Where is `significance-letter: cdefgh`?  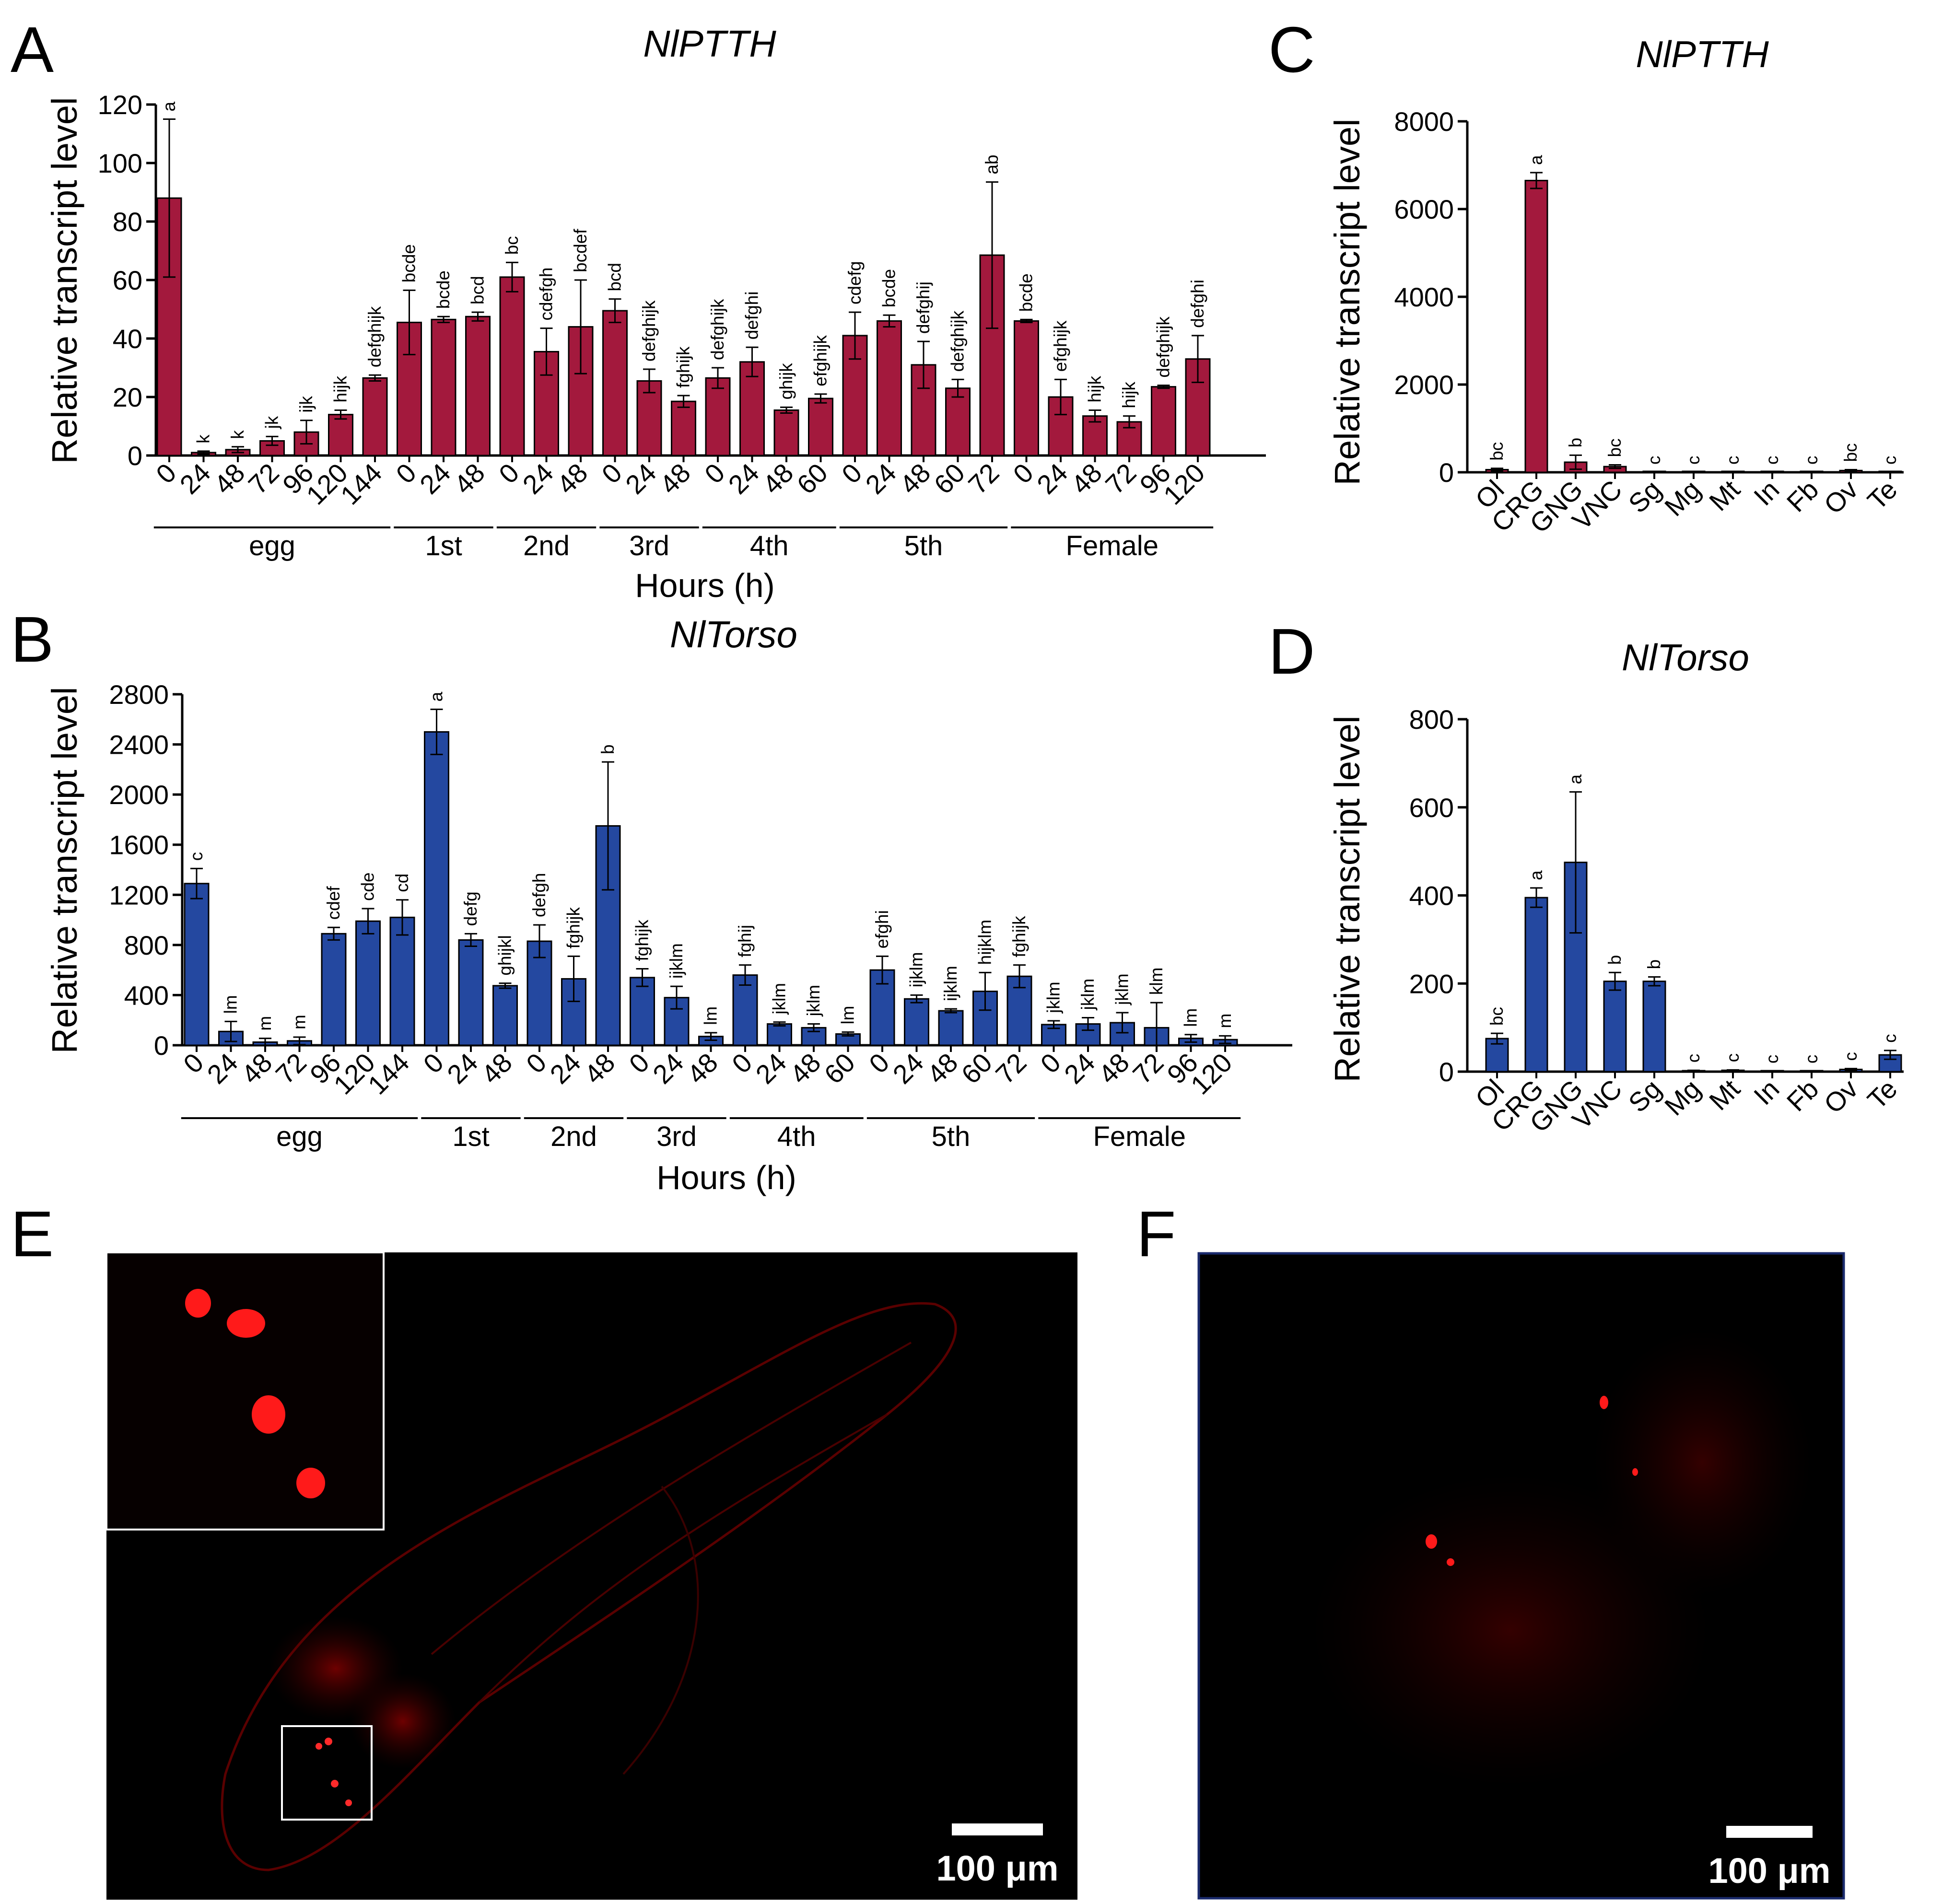 significance-letter: cdefgh is located at coordinates (546, 294).